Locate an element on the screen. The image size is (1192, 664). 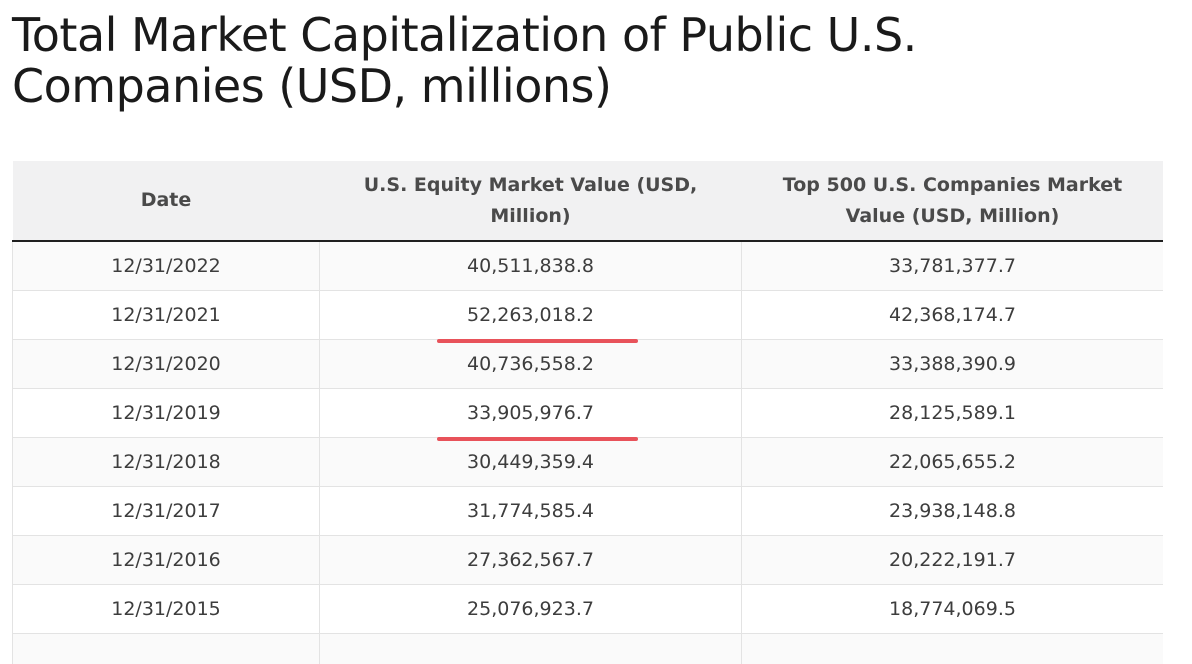
us-equity-value-text: 40,736,558.2 is located at coordinates (530, 363).